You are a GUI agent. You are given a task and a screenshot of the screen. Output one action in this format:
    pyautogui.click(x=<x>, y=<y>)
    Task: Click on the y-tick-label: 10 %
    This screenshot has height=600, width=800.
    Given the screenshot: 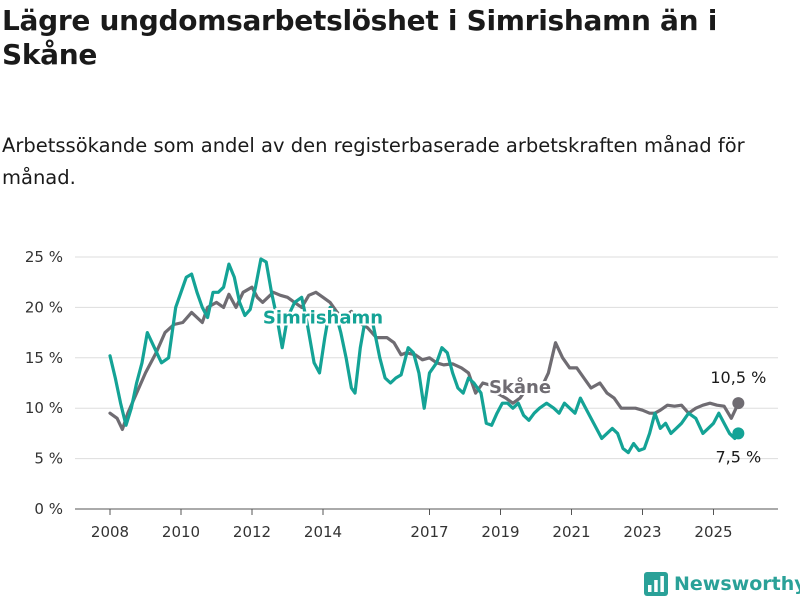 What is the action you would take?
    pyautogui.click(x=44, y=408)
    